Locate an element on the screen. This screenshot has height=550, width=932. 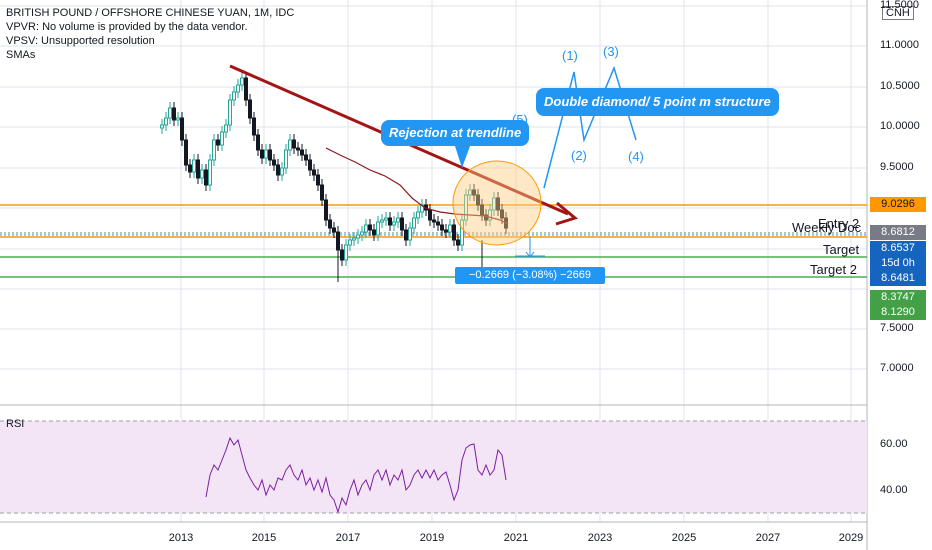
rsi-tick: 60.00 is located at coordinates (894, 444).